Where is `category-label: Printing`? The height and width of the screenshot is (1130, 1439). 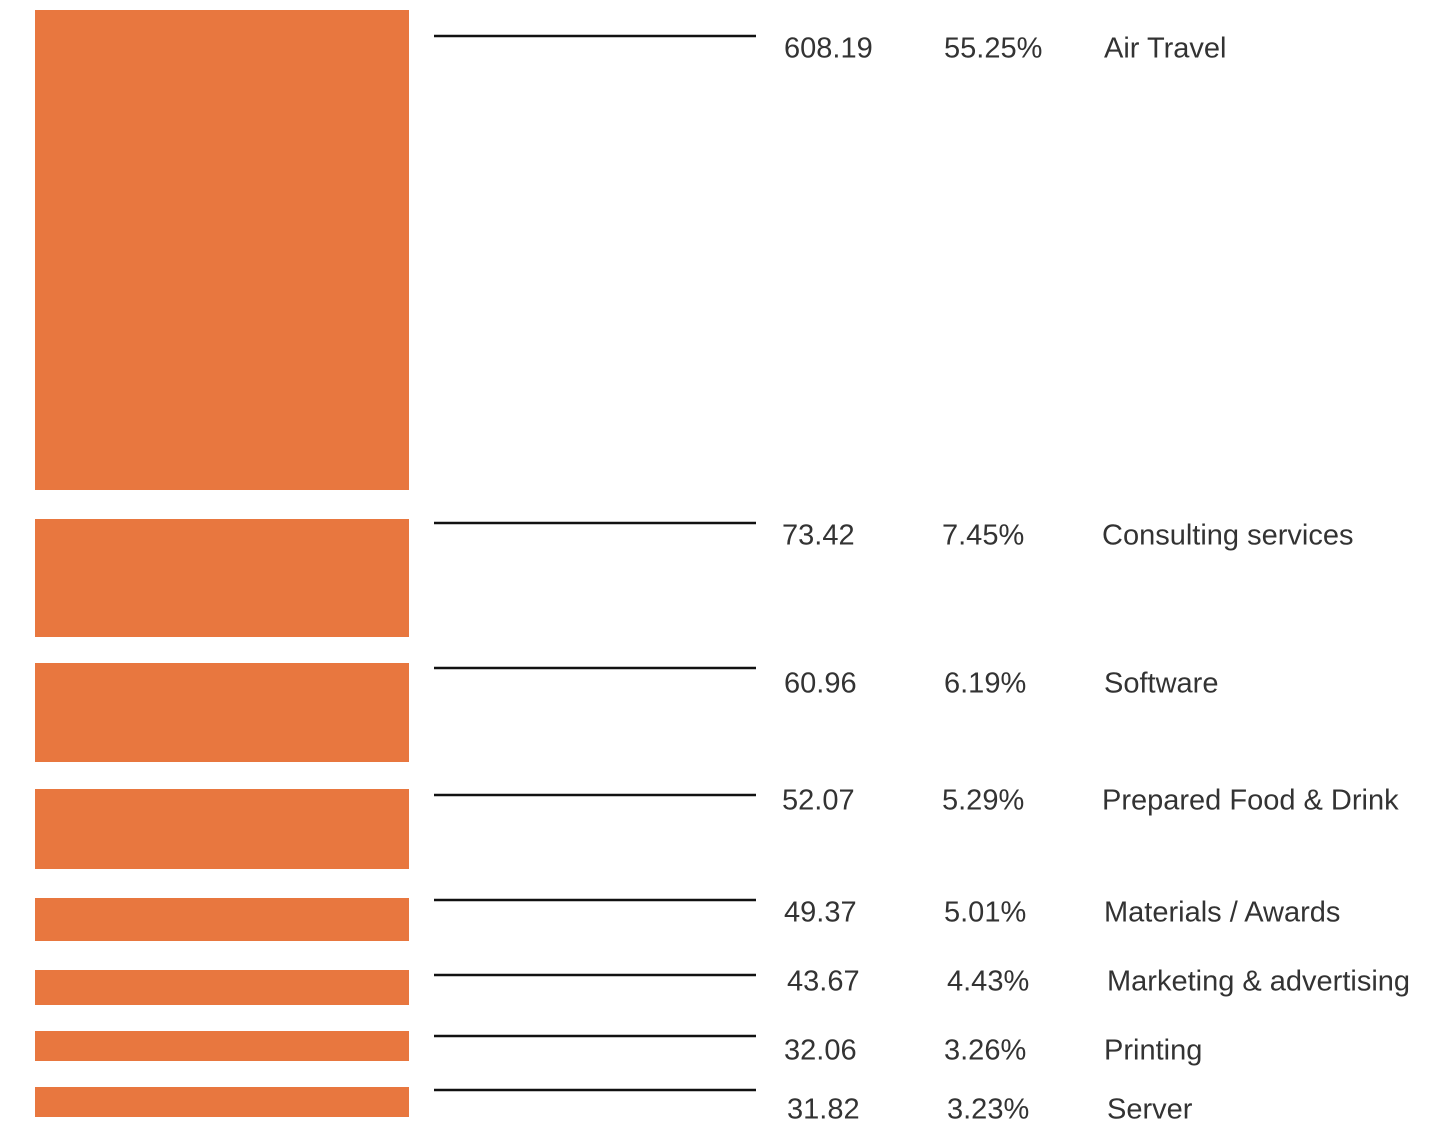 category-label: Printing is located at coordinates (1153, 1051).